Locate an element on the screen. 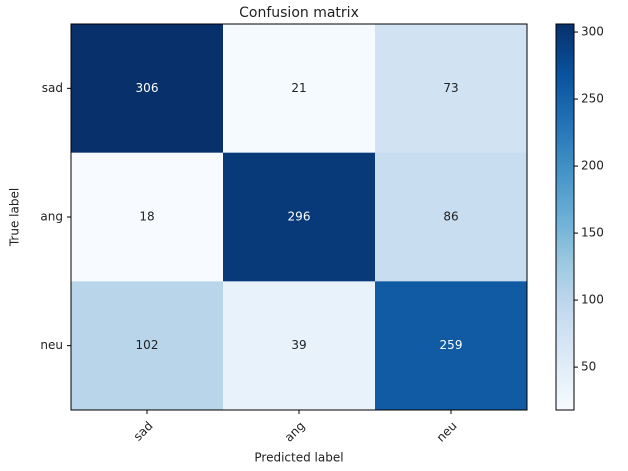  cell-value-label: 73 is located at coordinates (450, 88).